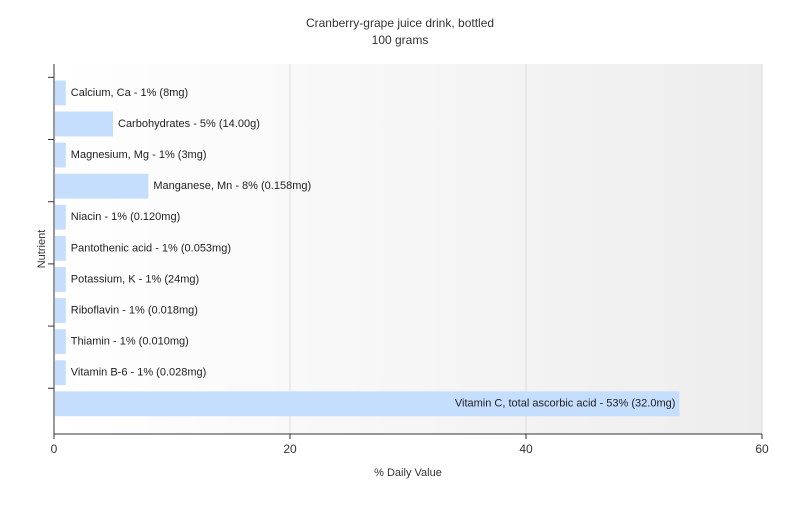 The height and width of the screenshot is (505, 800). What do you see at coordinates (400, 40) in the screenshot?
I see `chart-subtitle: 100 grams` at bounding box center [400, 40].